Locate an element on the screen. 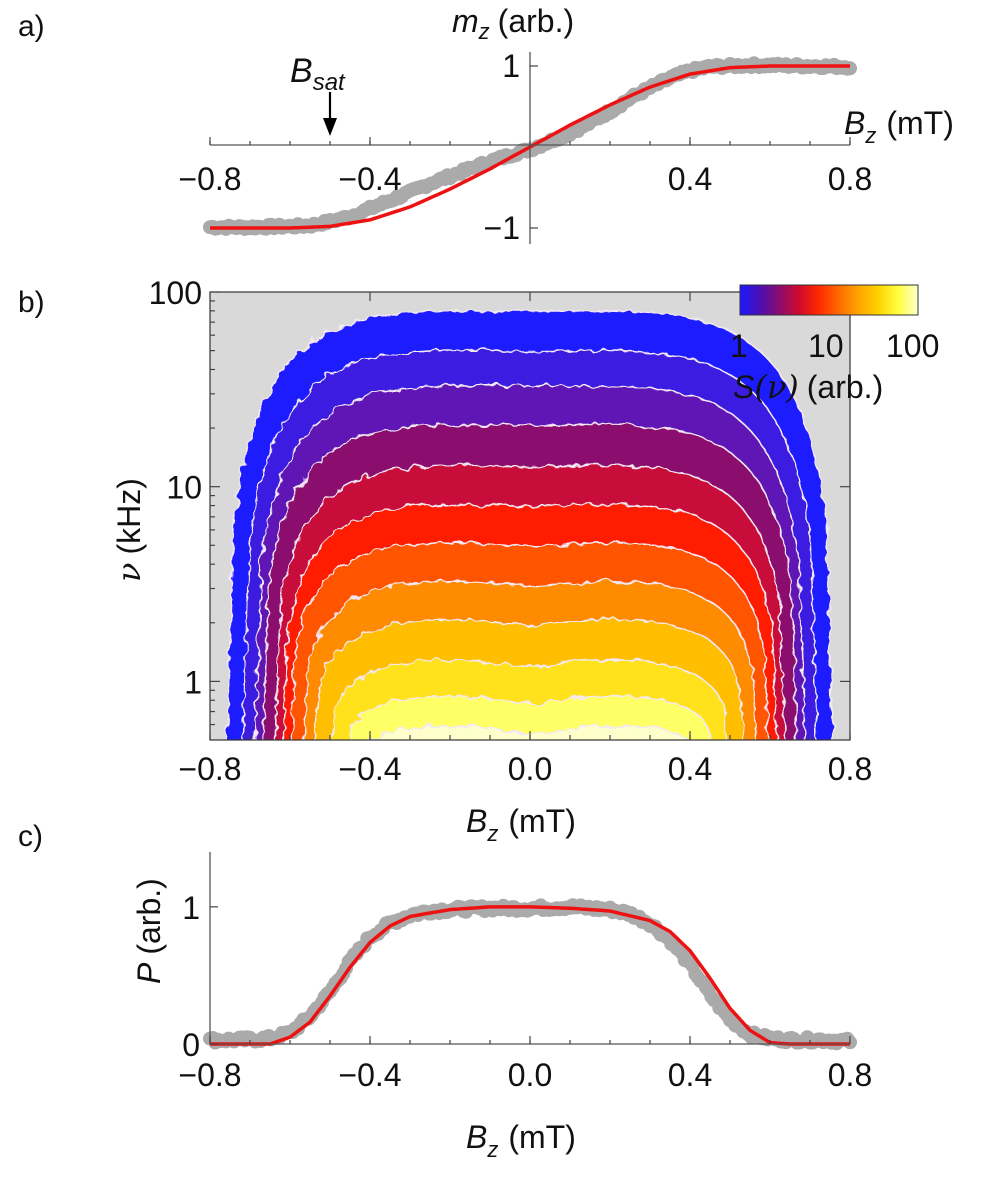 The width and height of the screenshot is (1000, 1185). panel-a-y-title-sub: z is located at coordinates (484, 31).